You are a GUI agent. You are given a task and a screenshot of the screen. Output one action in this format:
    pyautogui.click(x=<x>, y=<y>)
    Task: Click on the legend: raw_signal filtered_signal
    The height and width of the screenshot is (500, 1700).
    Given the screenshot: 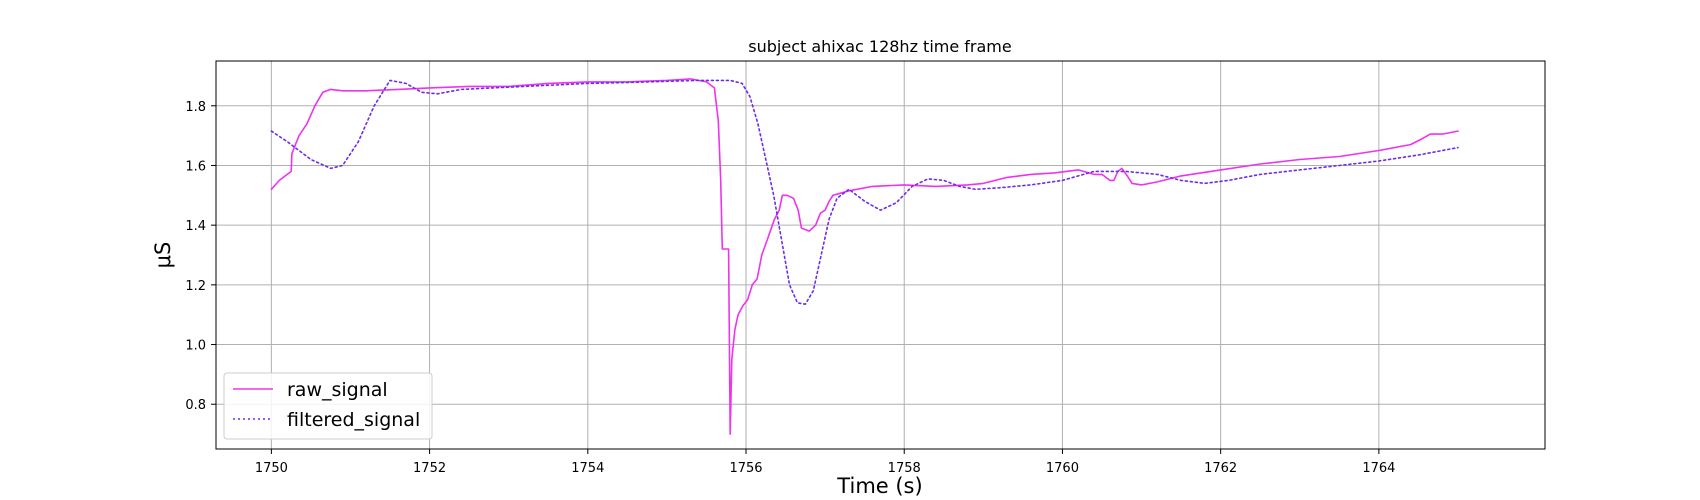 What is the action you would take?
    pyautogui.click(x=328, y=406)
    